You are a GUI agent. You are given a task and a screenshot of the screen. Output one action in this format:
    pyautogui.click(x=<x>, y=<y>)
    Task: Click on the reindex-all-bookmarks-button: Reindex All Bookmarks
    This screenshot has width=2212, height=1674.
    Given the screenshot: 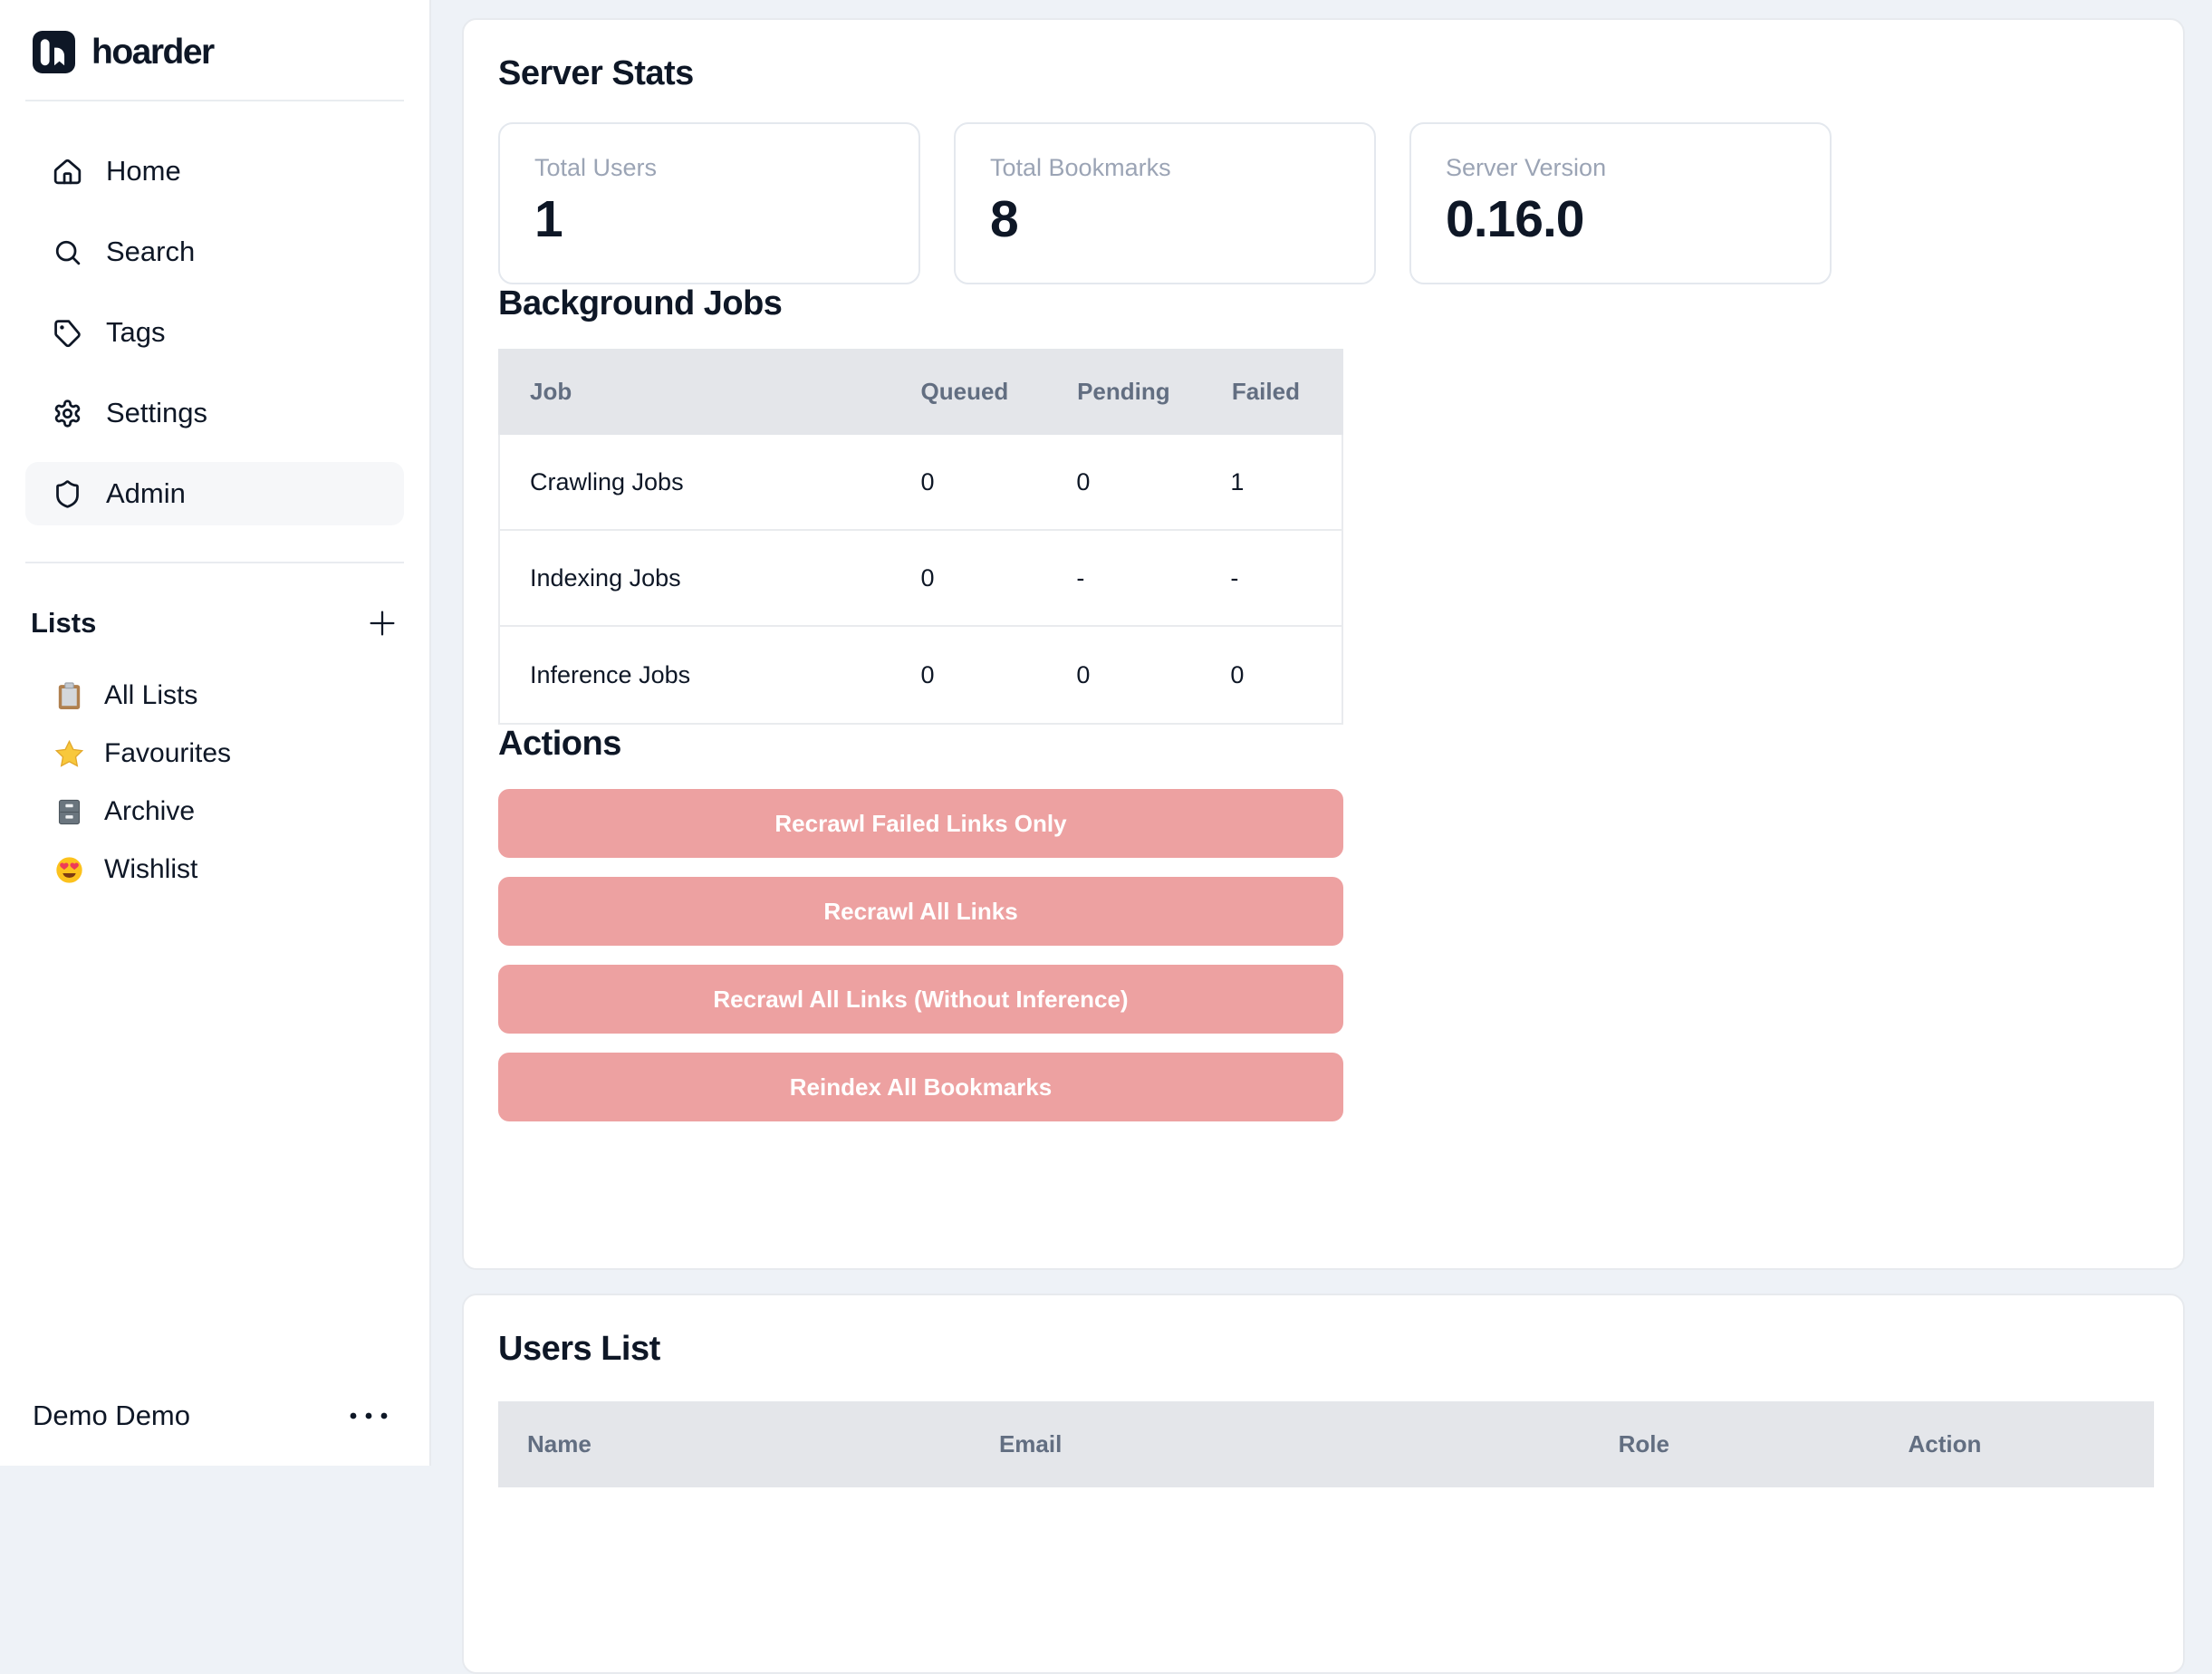 What is the action you would take?
    pyautogui.click(x=921, y=1087)
    